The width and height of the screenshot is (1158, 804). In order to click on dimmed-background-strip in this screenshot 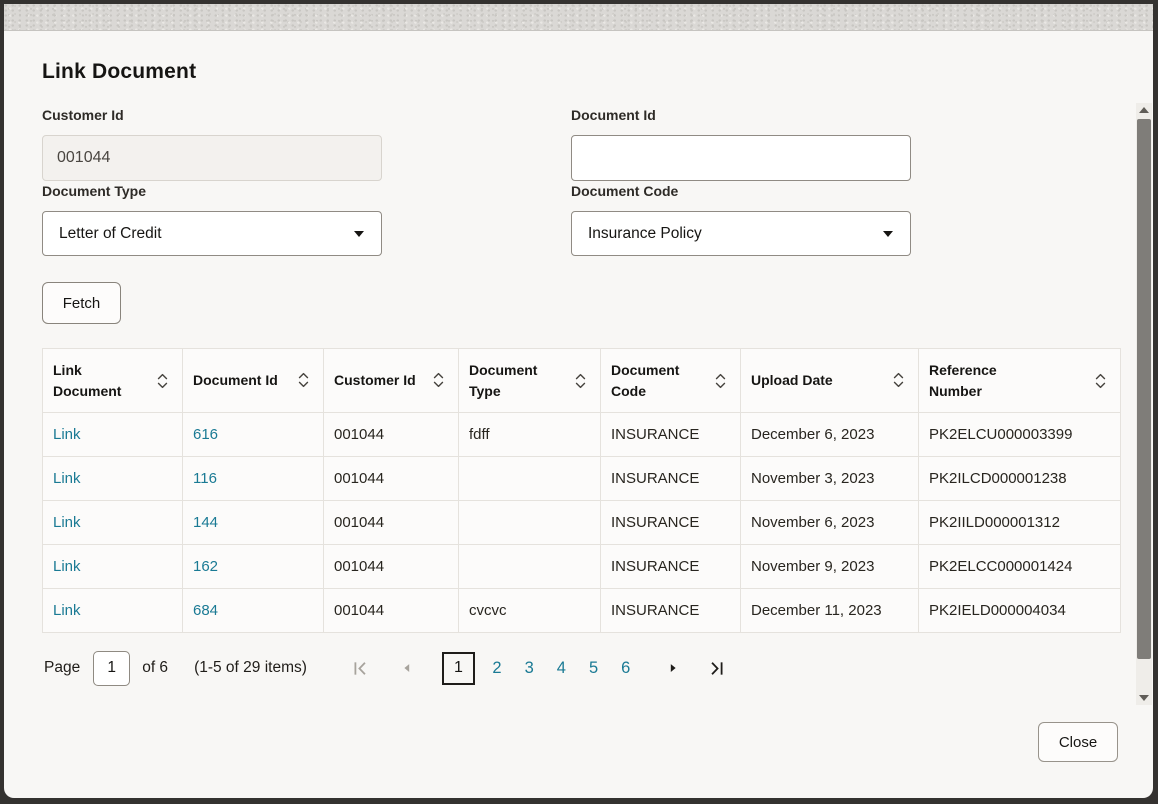, I will do `click(578, 17)`.